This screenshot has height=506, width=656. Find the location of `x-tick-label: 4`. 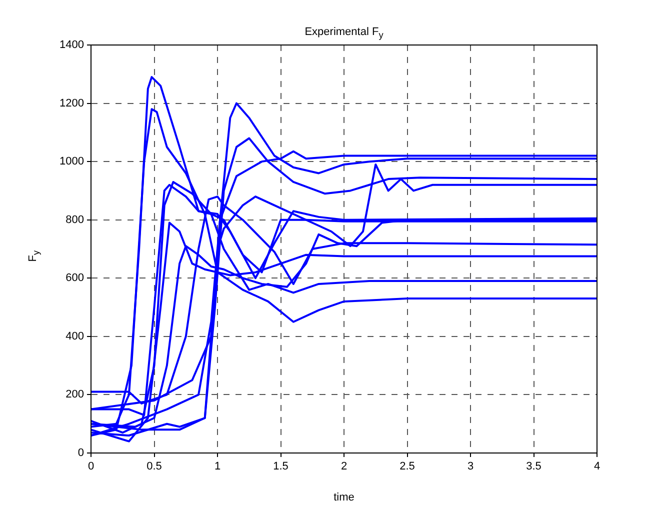

x-tick-label: 4 is located at coordinates (597, 466).